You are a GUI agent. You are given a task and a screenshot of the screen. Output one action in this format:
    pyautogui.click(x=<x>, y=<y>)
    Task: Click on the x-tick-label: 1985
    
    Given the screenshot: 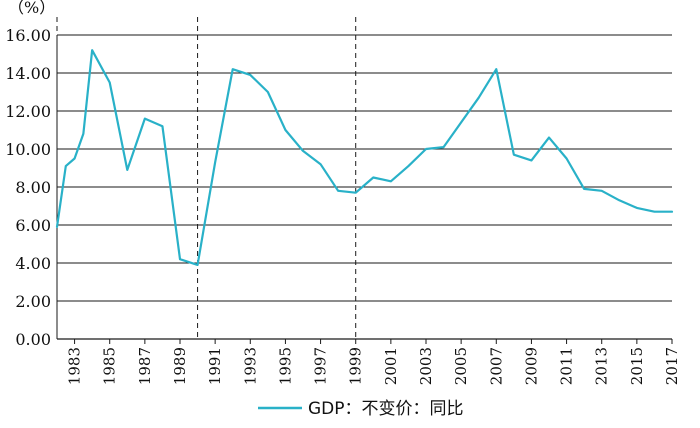 What is the action you would take?
    pyautogui.click(x=110, y=366)
    